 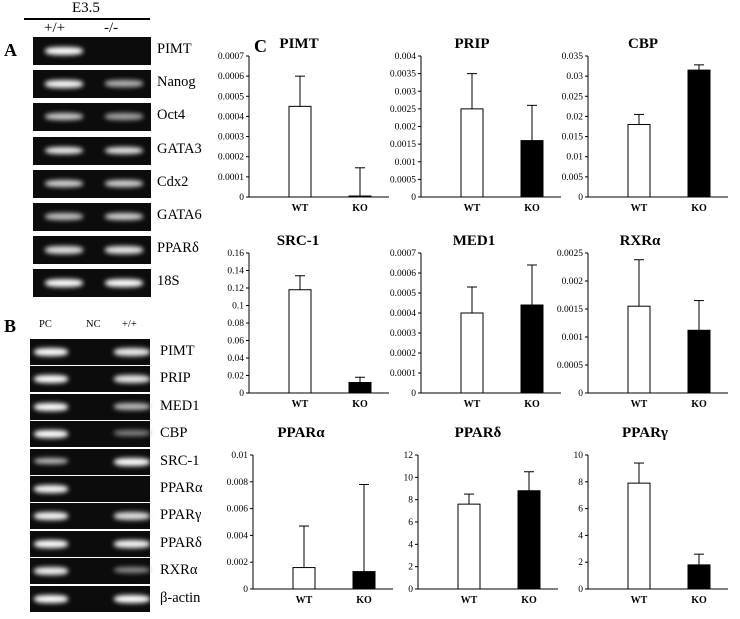 I want to click on gel-b-band-ppar-wt, so click(x=132, y=543).